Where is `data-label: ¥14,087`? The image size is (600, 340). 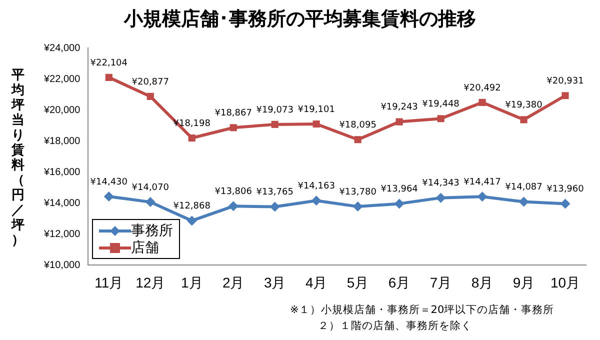 data-label: ¥14,087 is located at coordinates (523, 187).